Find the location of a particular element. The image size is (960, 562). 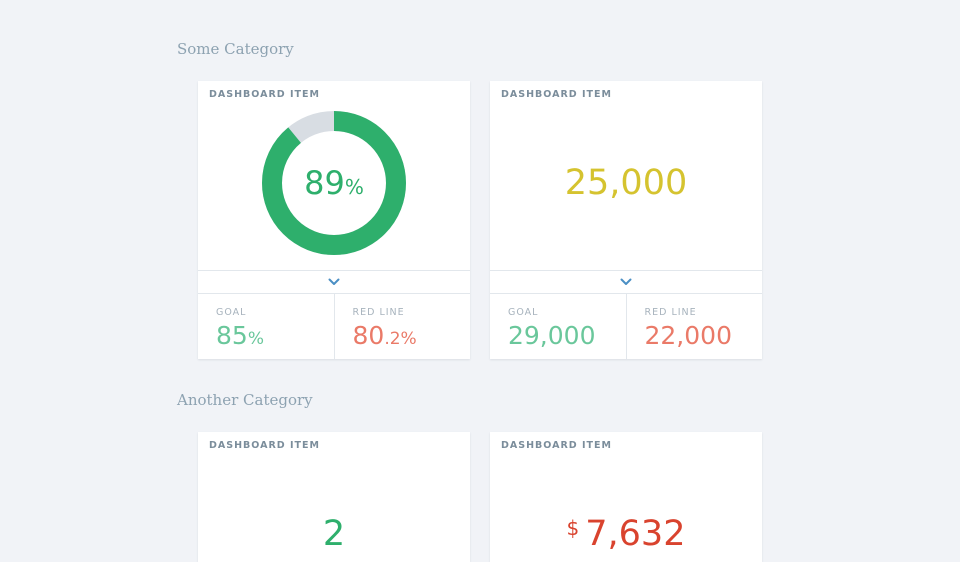

red-line-value: 22,000 is located at coordinates (688, 335).